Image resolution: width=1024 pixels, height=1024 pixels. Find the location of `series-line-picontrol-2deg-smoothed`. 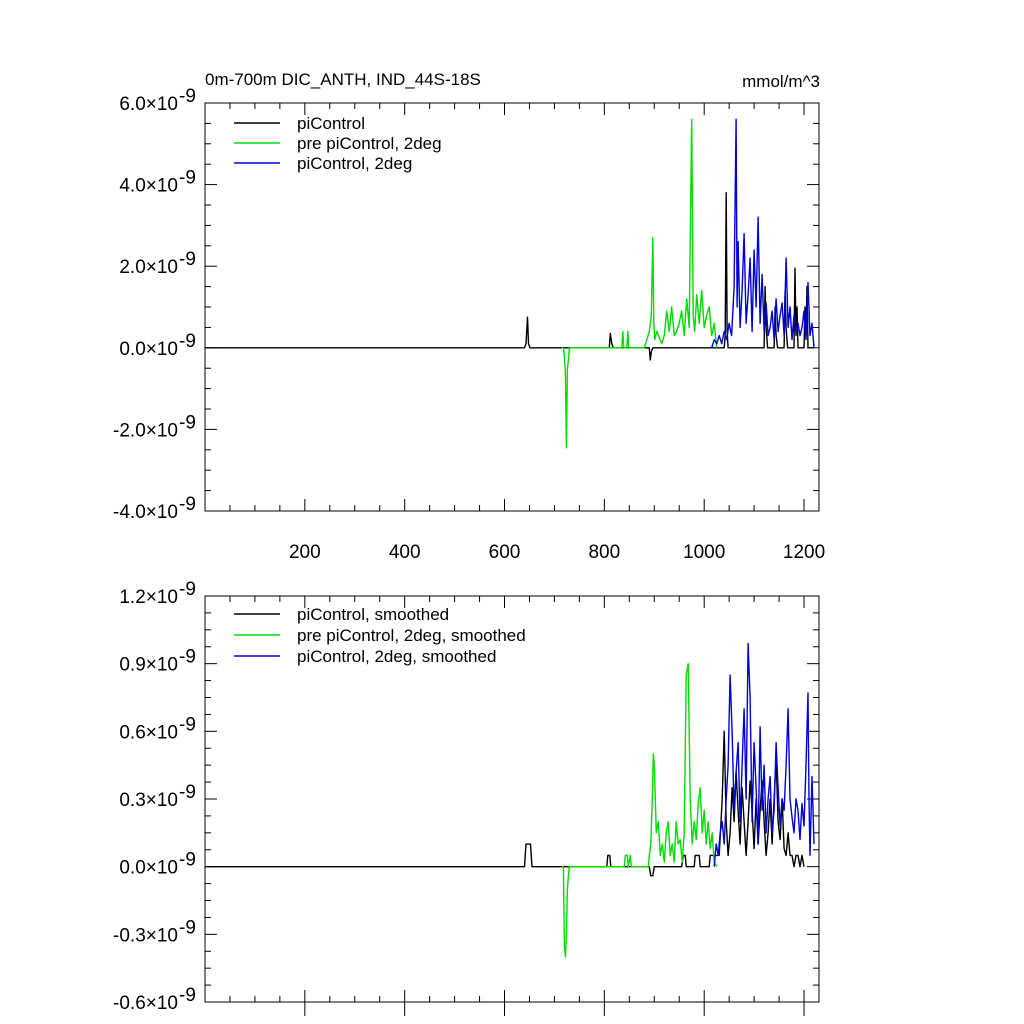

series-line-picontrol-2deg-smoothed is located at coordinates (764, 754).